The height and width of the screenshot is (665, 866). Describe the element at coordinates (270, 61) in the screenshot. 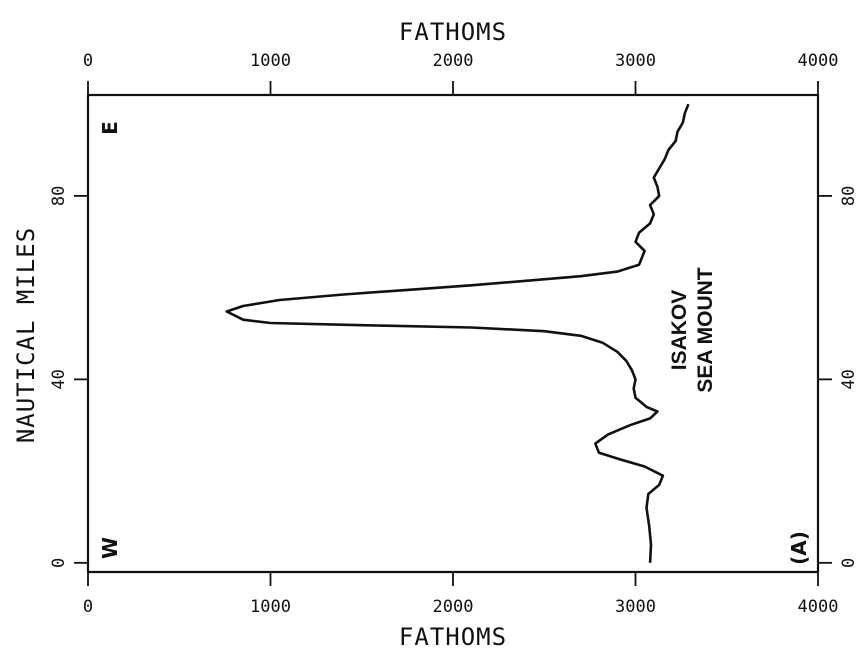

I see `x-tick-label-top: 1000` at that location.